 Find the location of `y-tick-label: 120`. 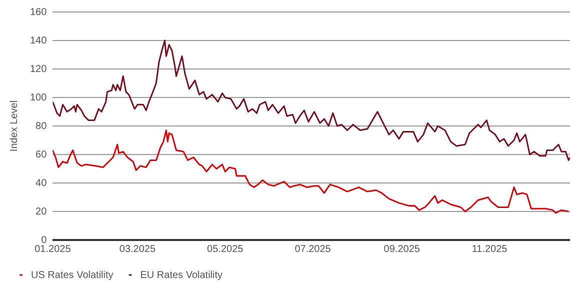

y-tick-label: 120 is located at coordinates (39, 69).